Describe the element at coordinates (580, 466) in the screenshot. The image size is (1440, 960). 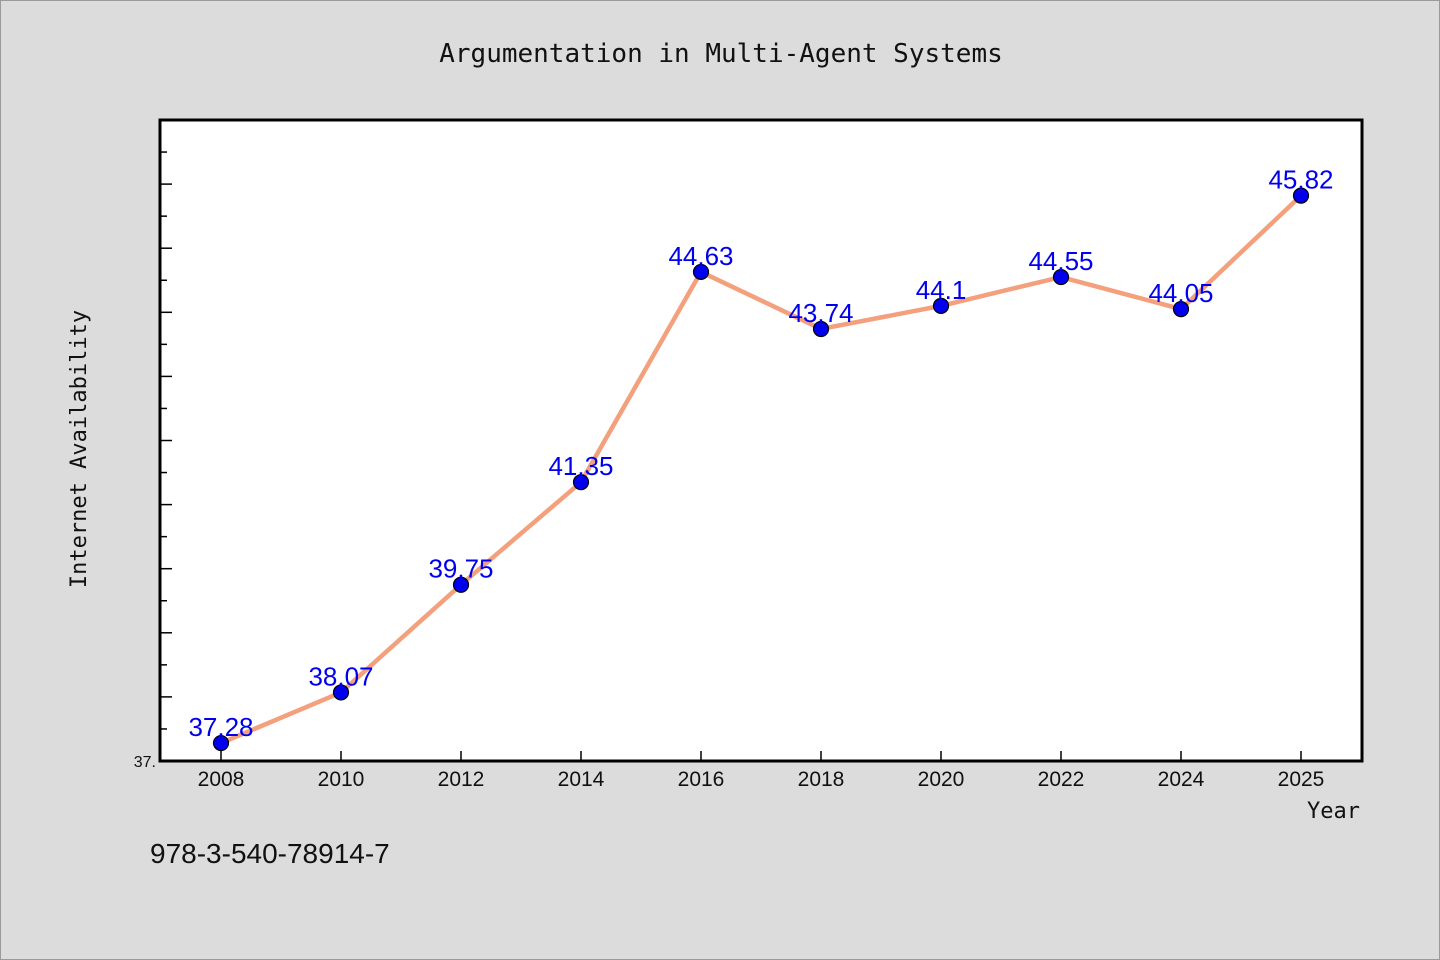
I see `data-label: 41.35` at that location.